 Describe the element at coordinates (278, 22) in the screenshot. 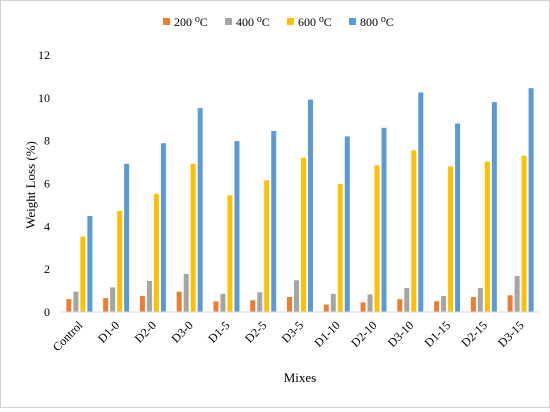

I see `legend: 200 ⁰C 400 ⁰C 600 ⁰C 800 ⁰C` at that location.